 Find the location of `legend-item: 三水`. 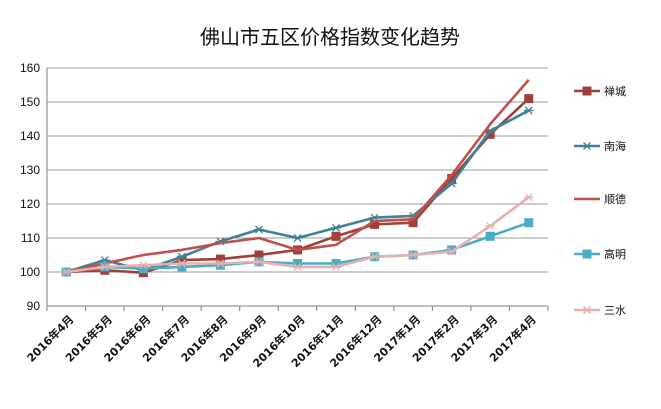

legend-item: 三水 is located at coordinates (600, 310).